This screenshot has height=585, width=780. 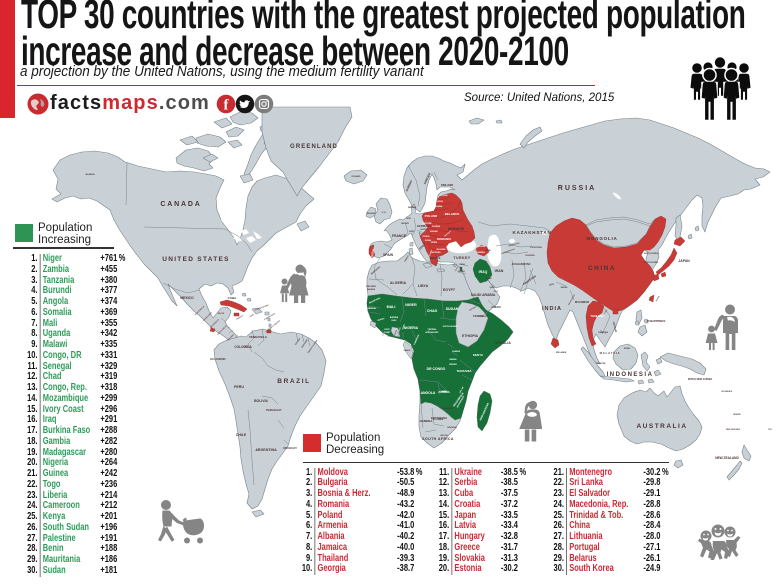 What do you see at coordinates (395, 333) in the screenshot?
I see `svg-text: GHANA` at bounding box center [395, 333].